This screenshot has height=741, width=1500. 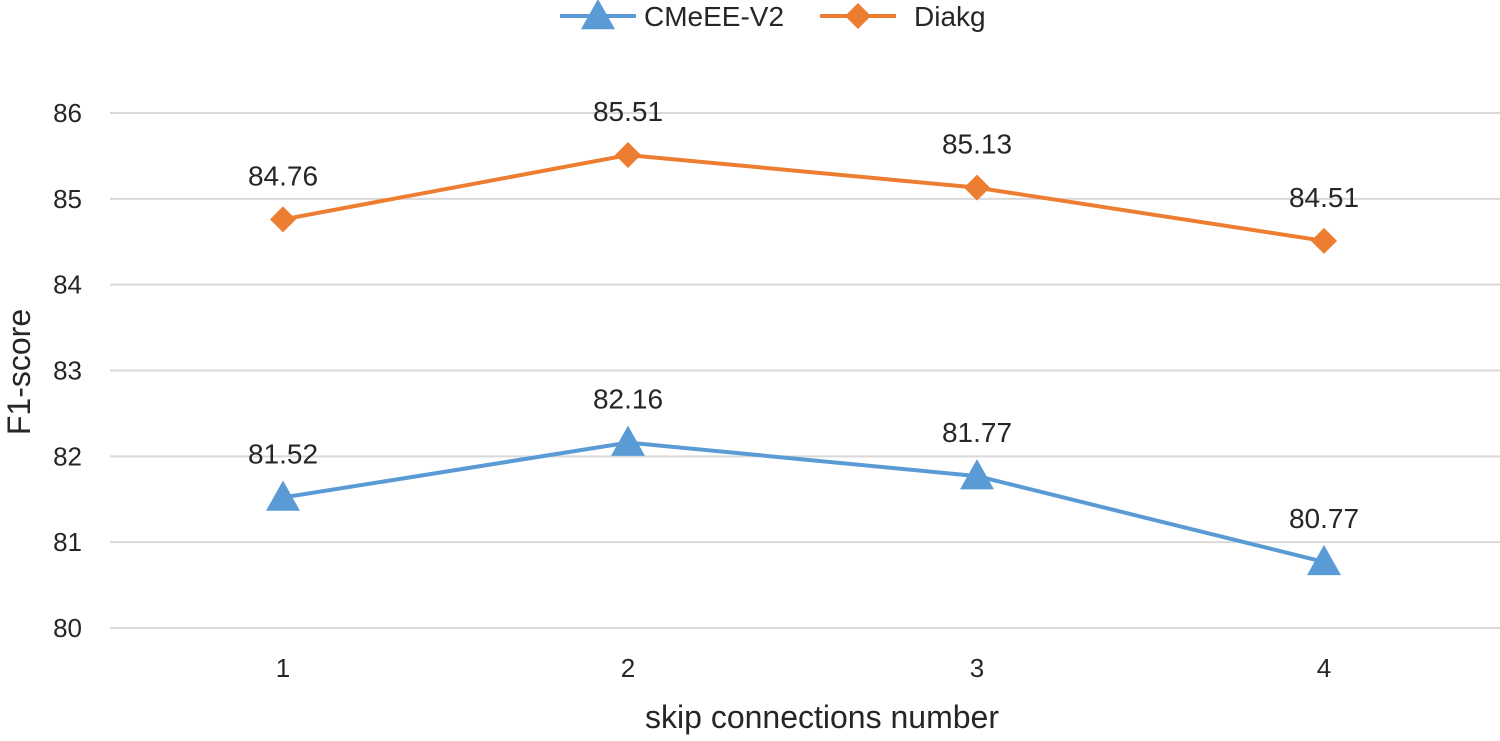 What do you see at coordinates (19, 372) in the screenshot?
I see `y-axis-title: F1-score` at bounding box center [19, 372].